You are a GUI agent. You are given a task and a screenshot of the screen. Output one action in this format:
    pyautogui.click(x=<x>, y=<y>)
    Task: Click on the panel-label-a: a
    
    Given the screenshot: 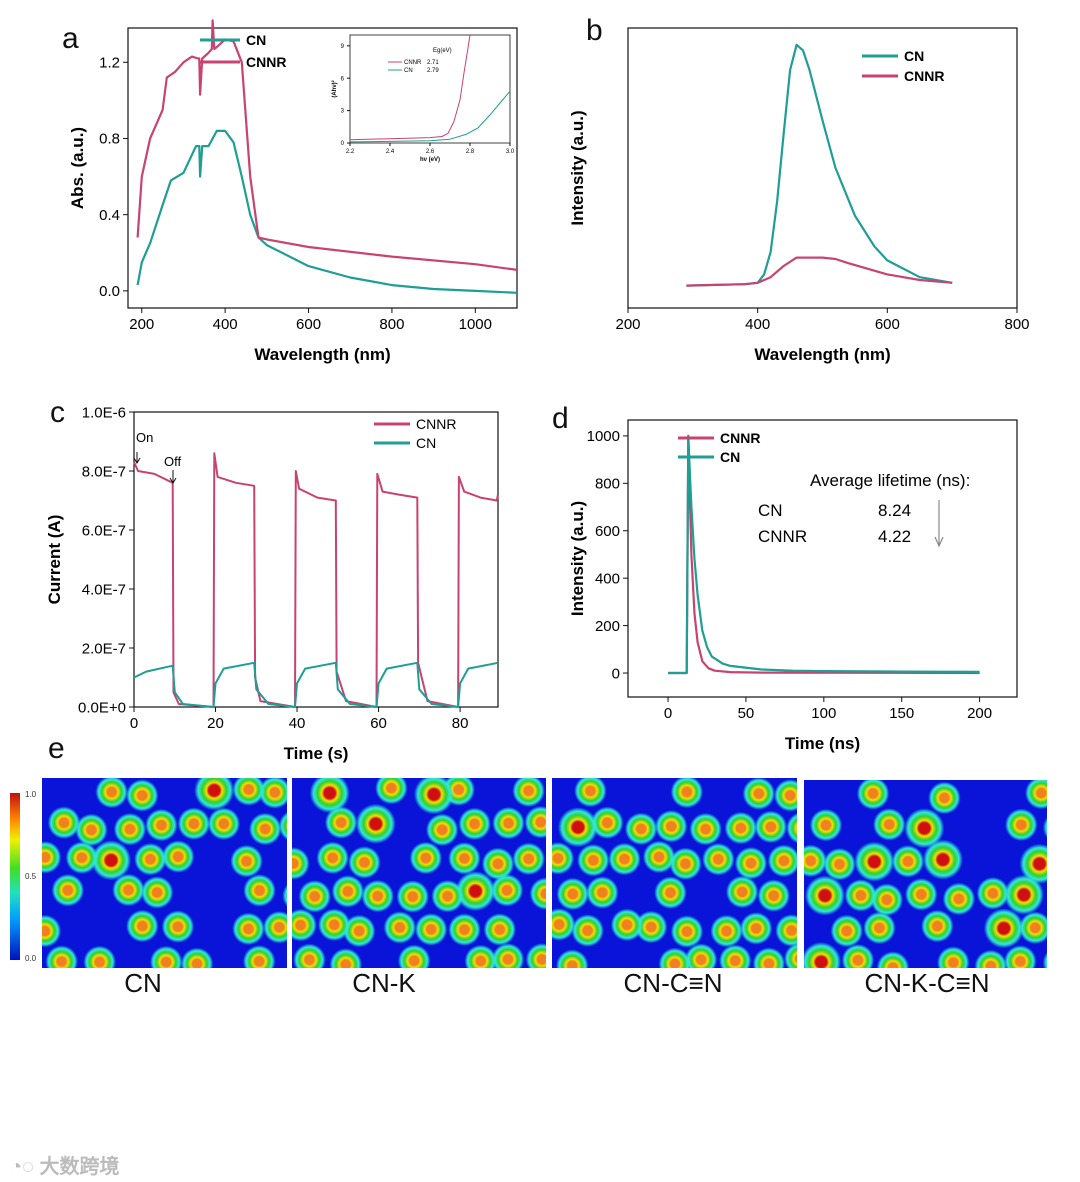 What is the action you would take?
    pyautogui.click(x=70, y=38)
    